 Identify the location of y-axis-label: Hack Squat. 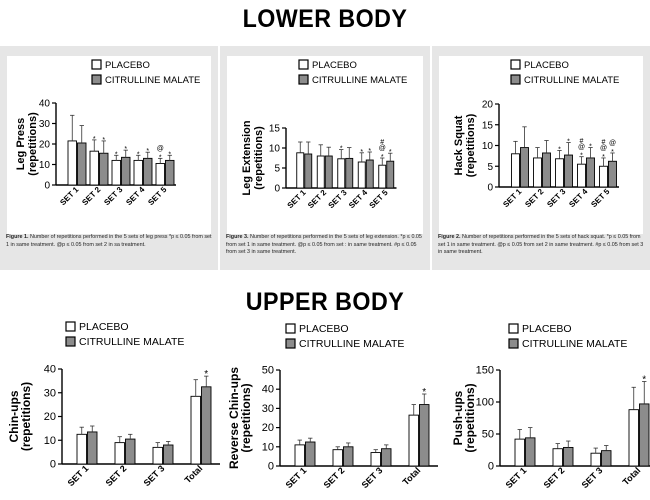
(459, 145).